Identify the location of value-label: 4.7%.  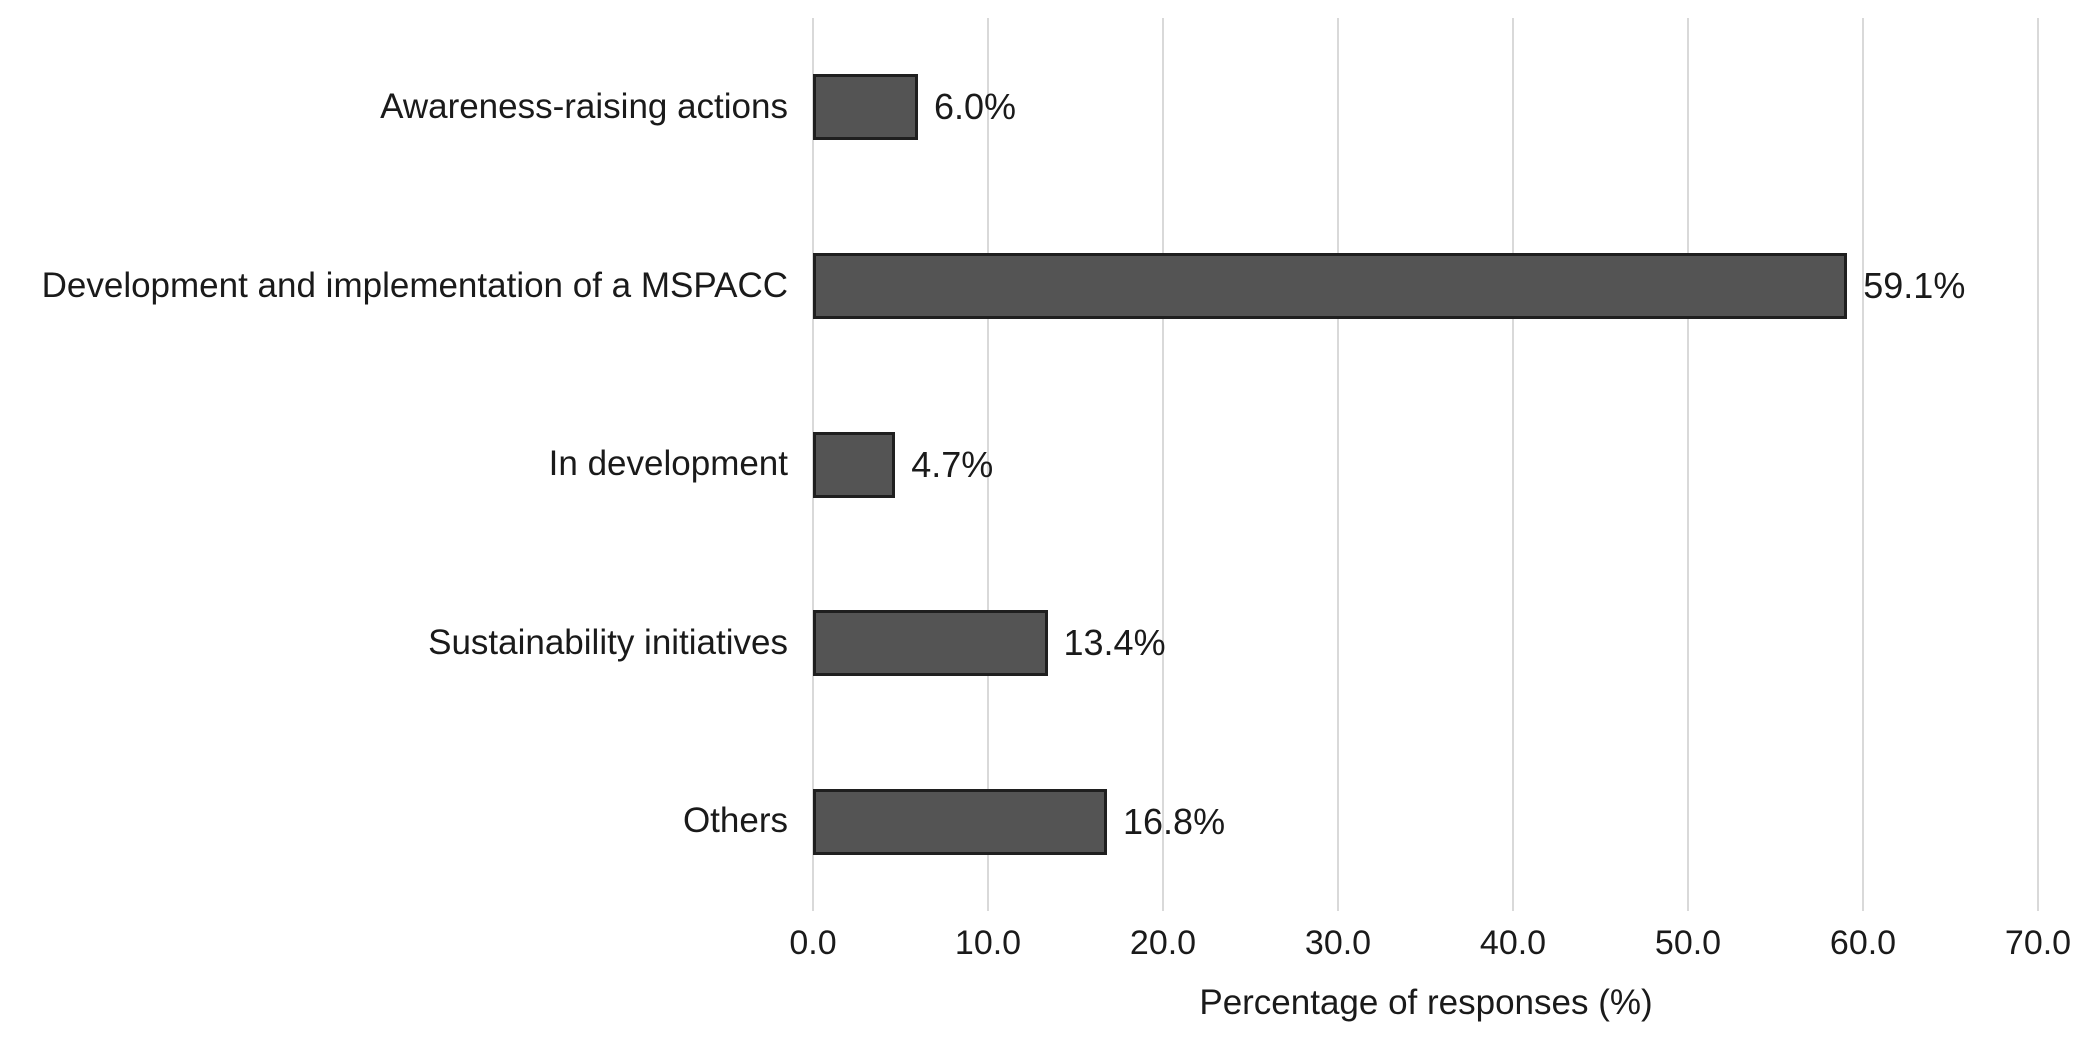
(952, 464).